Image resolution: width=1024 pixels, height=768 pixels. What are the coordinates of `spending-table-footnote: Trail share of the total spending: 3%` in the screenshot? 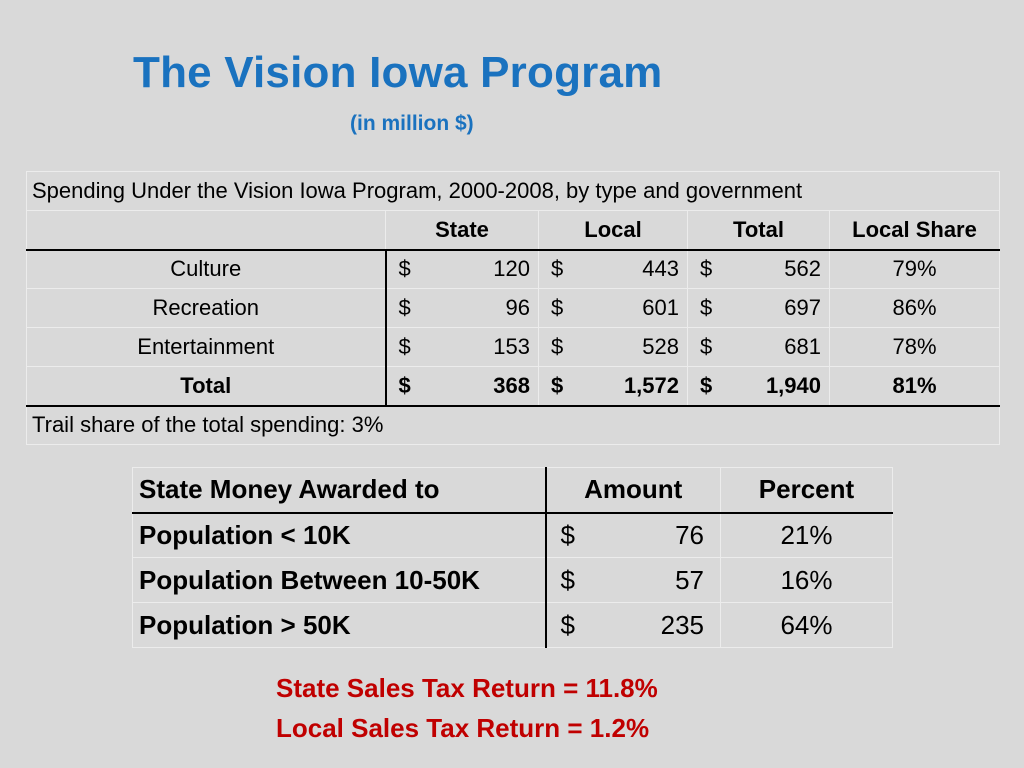 It's located at (513, 425).